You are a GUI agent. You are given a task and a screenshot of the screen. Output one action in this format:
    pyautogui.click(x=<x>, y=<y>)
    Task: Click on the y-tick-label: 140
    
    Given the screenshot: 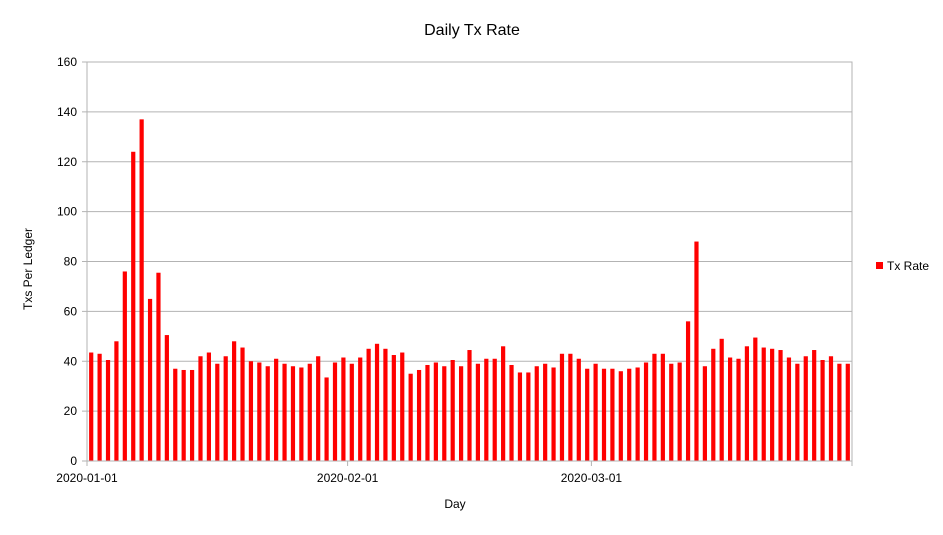 What is the action you would take?
    pyautogui.click(x=67, y=112)
    